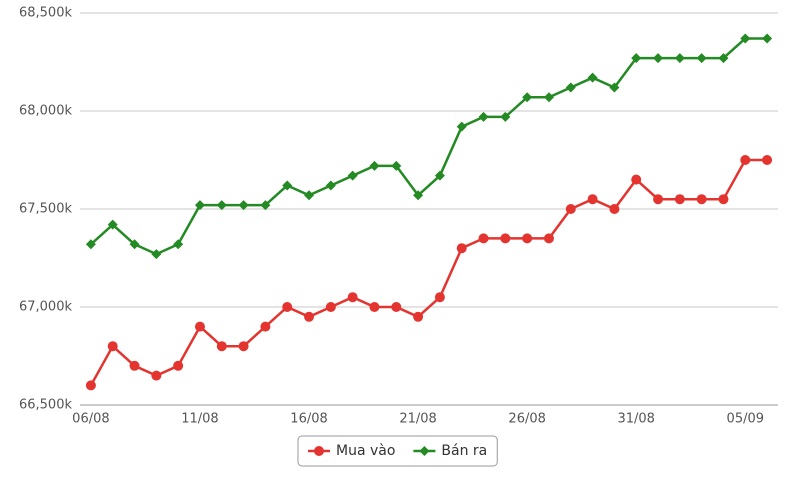  I want to click on legend: Mua vào Bán ra, so click(397, 451).